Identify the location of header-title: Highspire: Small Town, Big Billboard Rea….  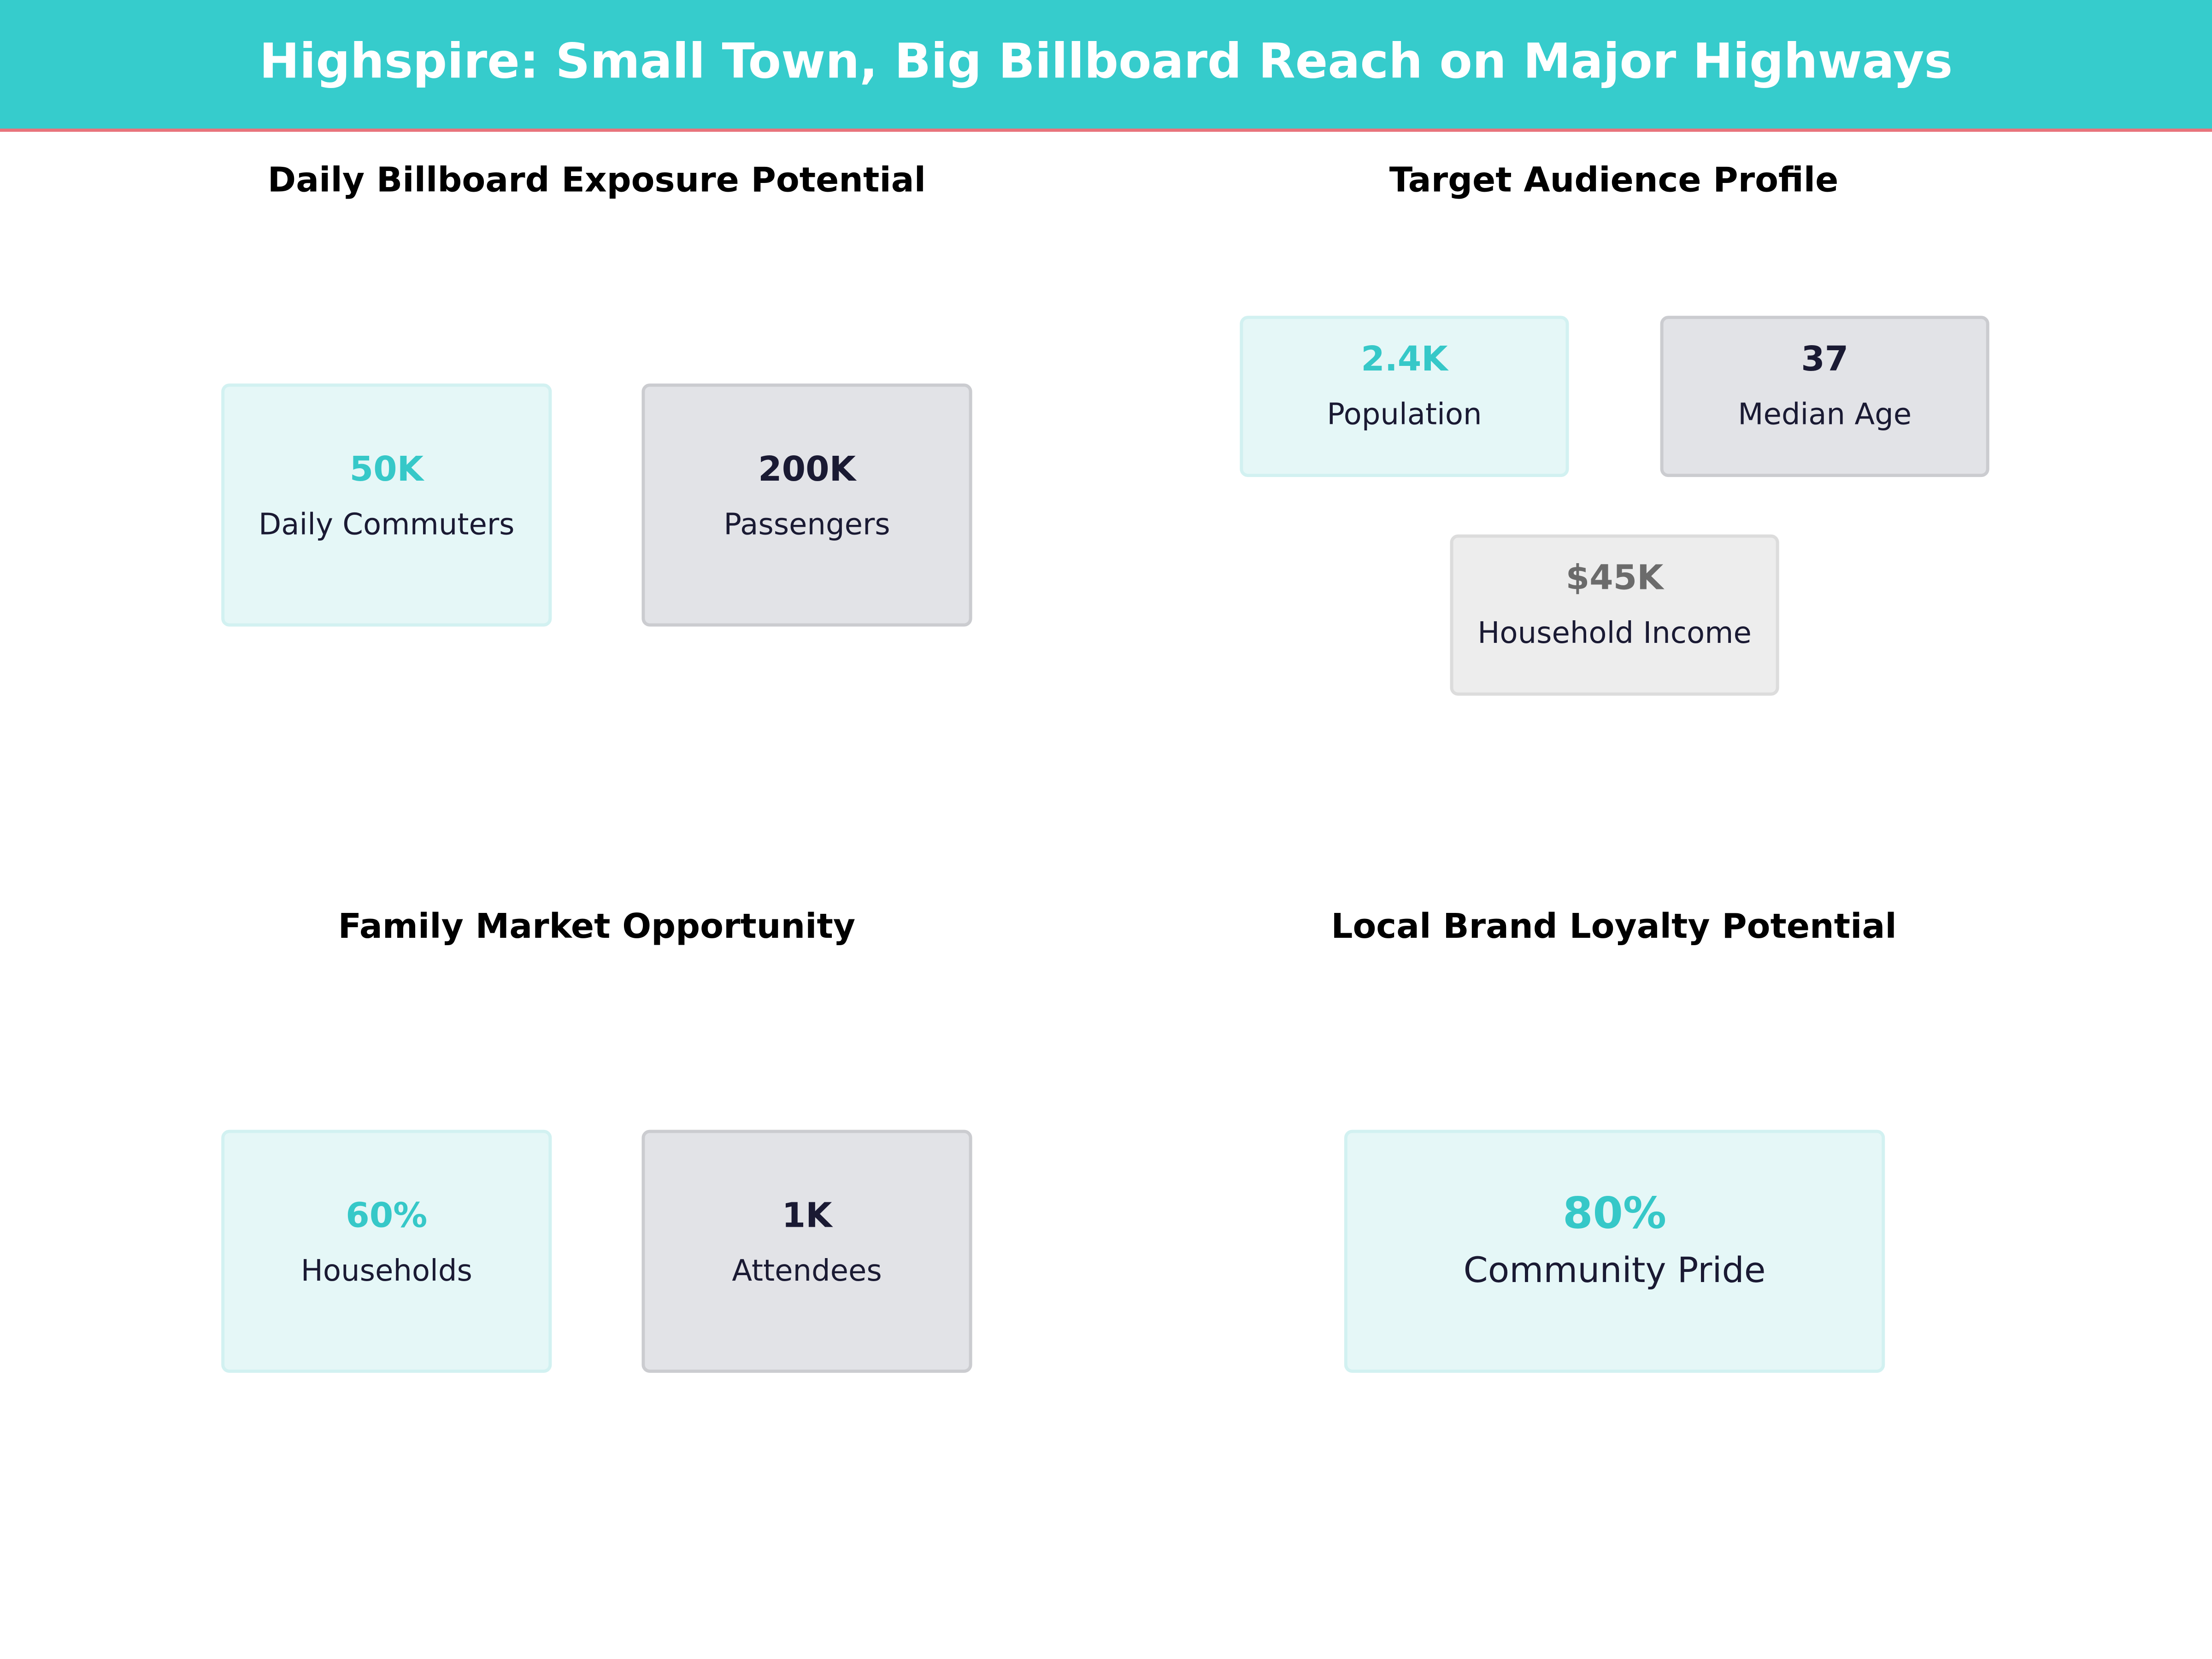
(1106, 61).